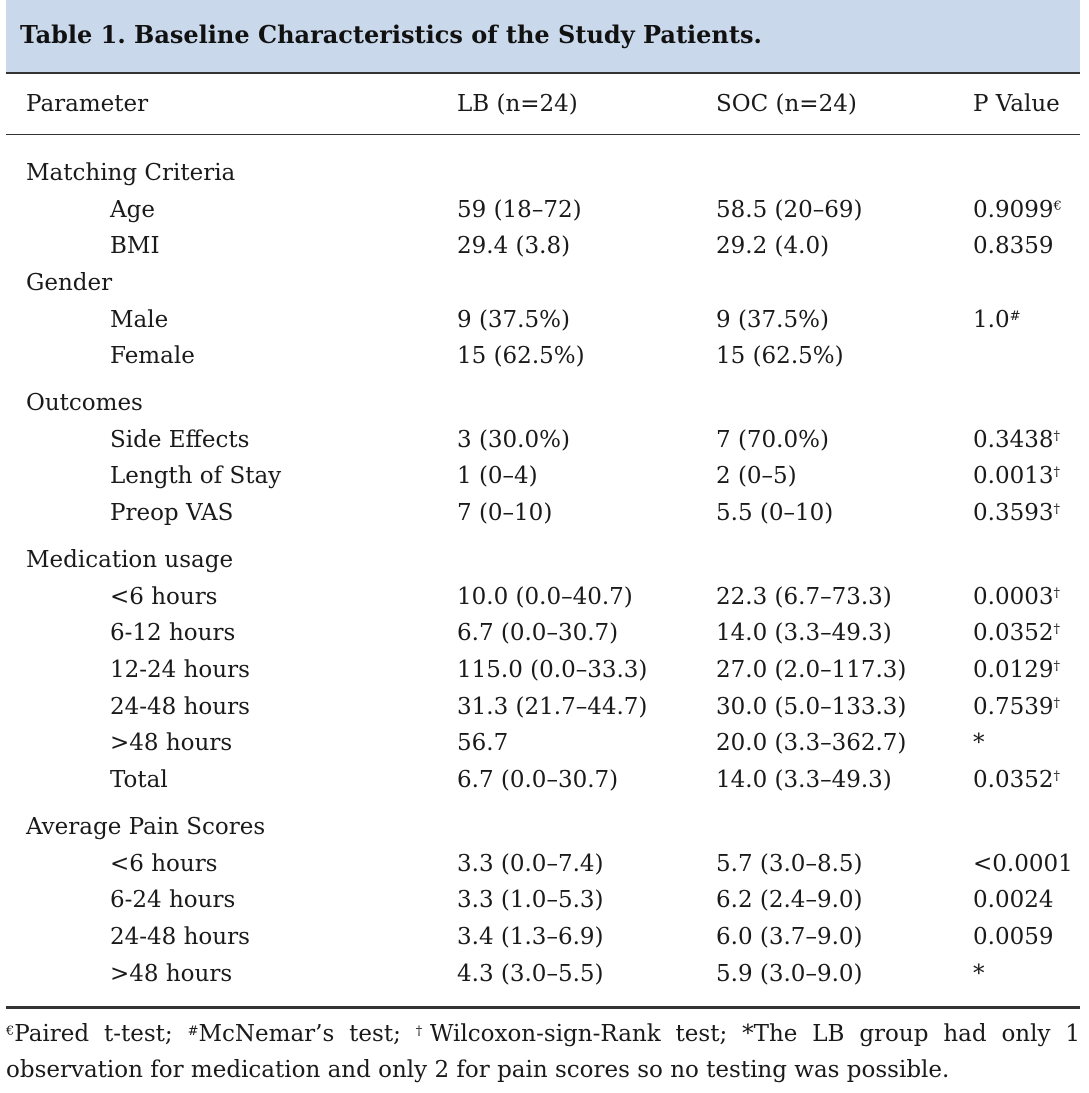 Image resolution: width=1089 pixels, height=1093 pixels. I want to click on footnote-symbol-euro: €, so click(10, 1031).